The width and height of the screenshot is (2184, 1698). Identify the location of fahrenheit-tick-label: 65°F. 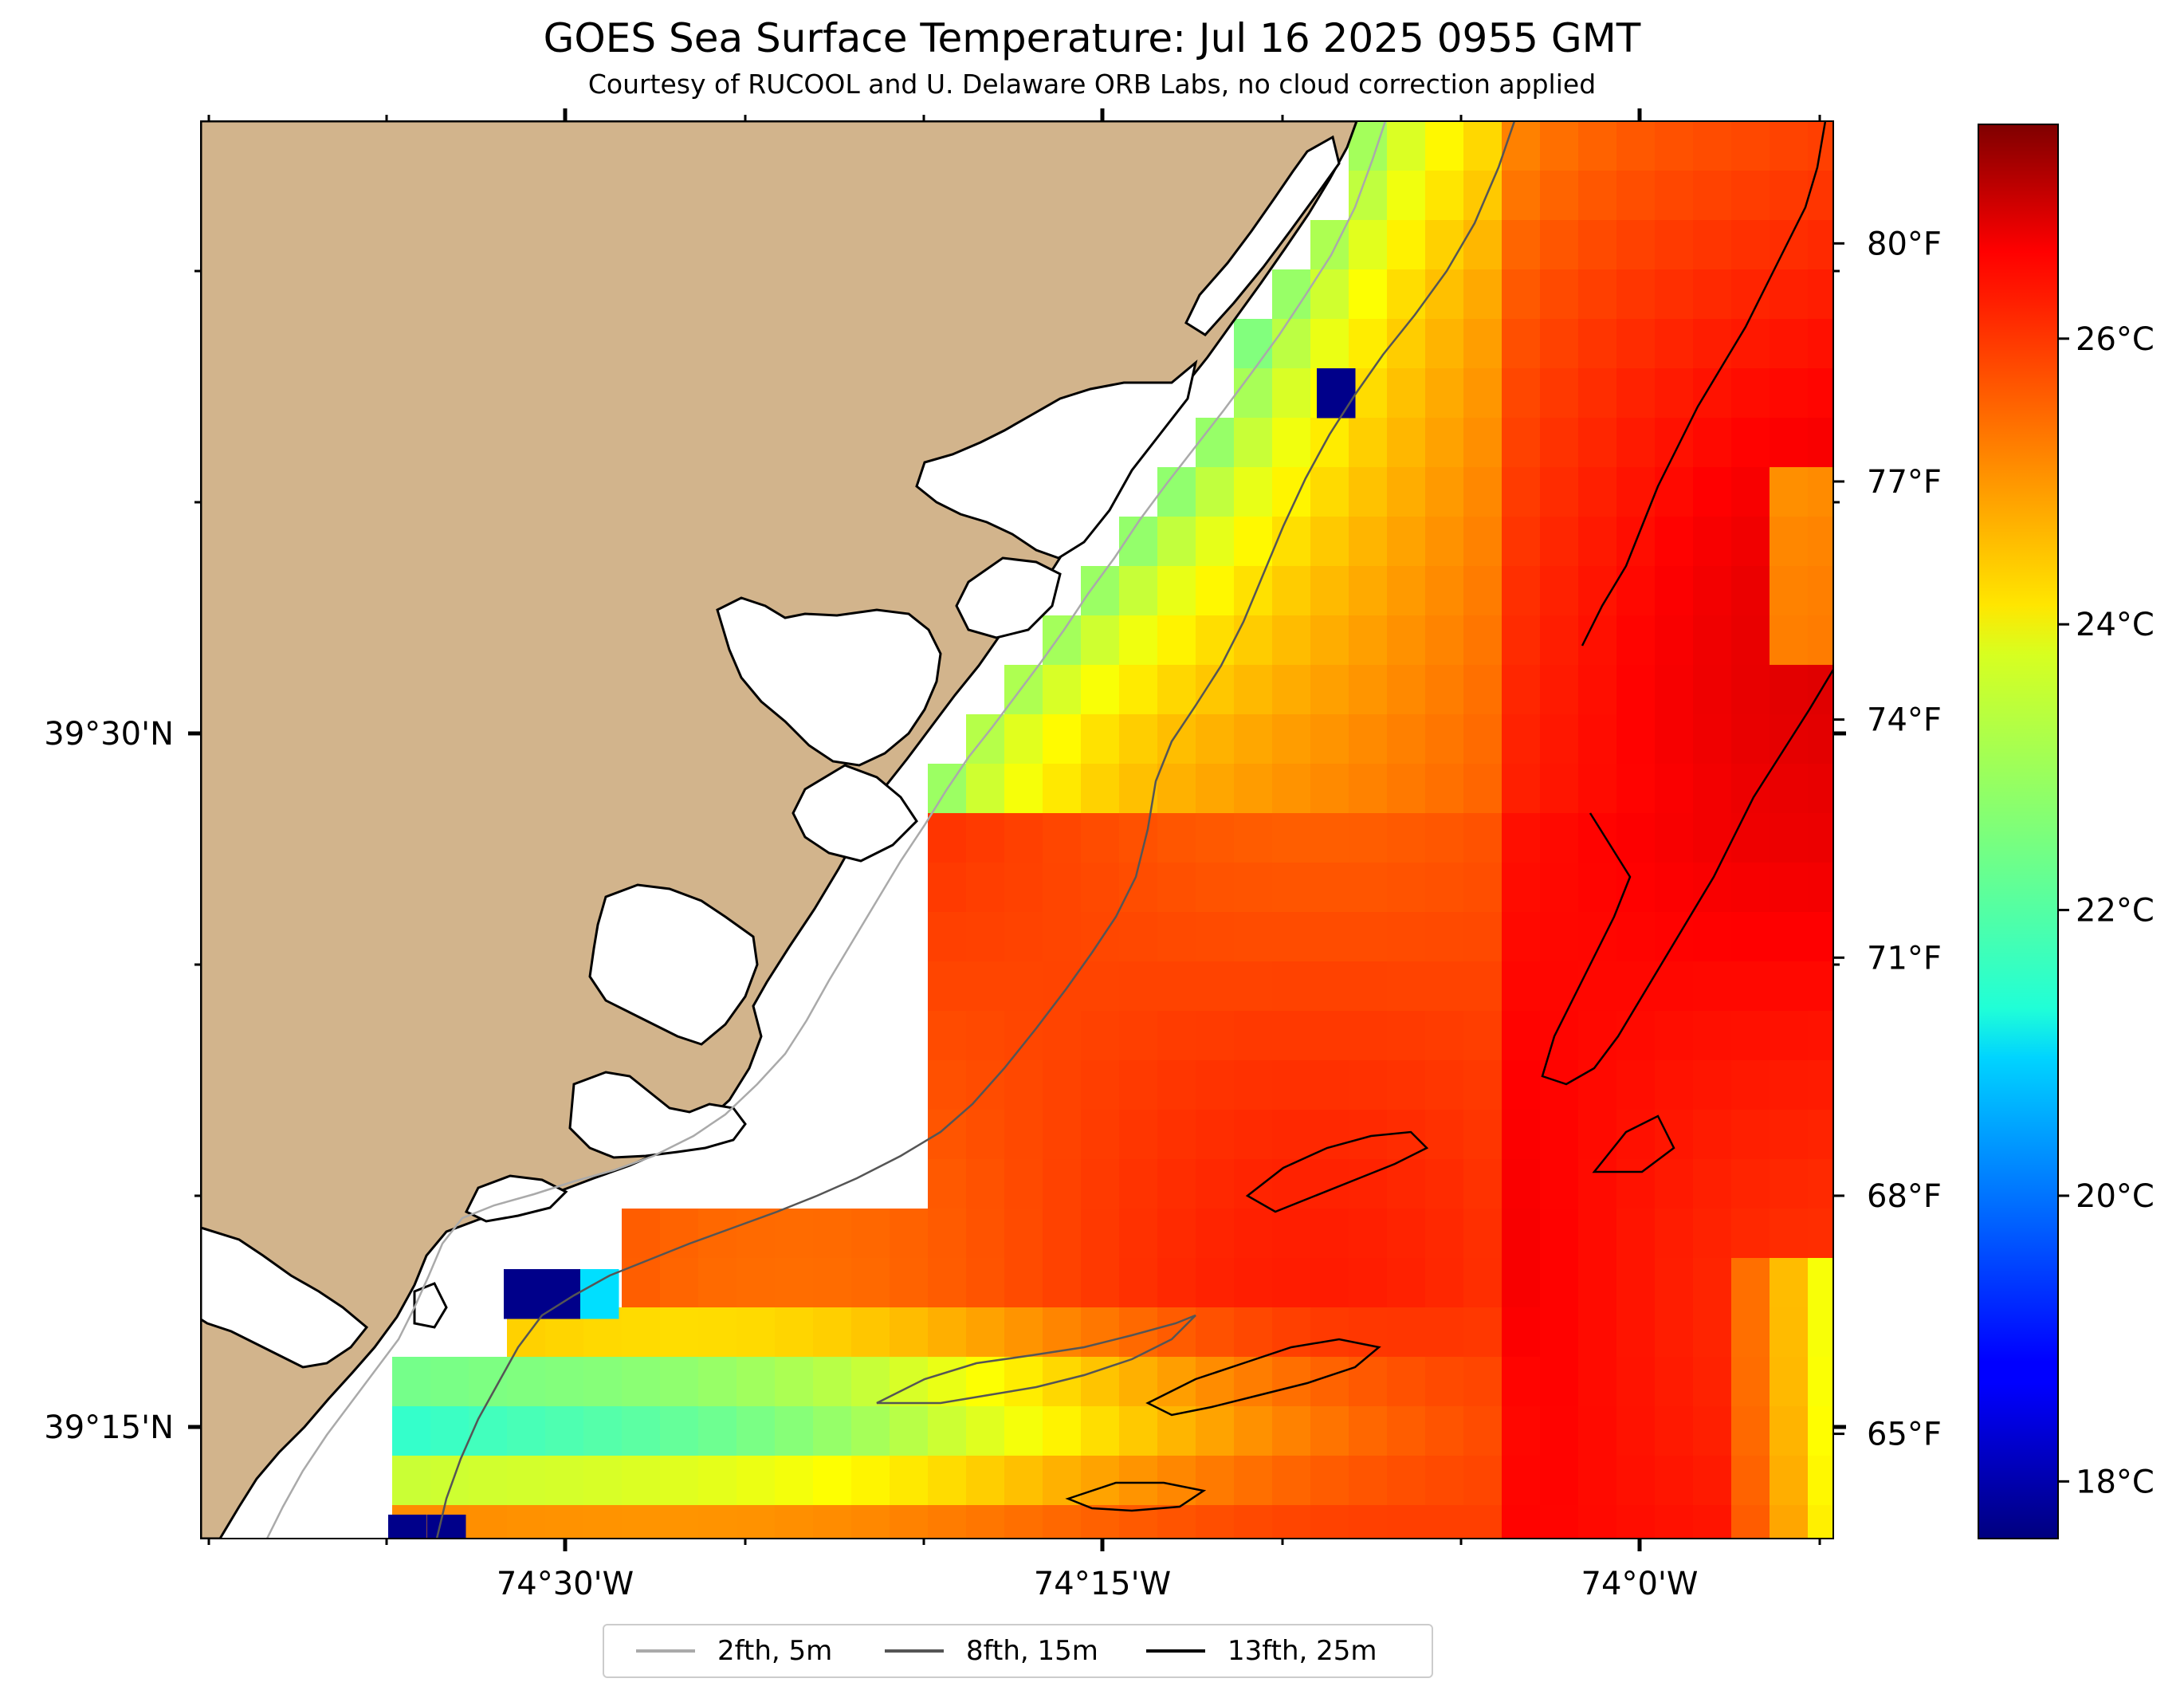
(1904, 1435).